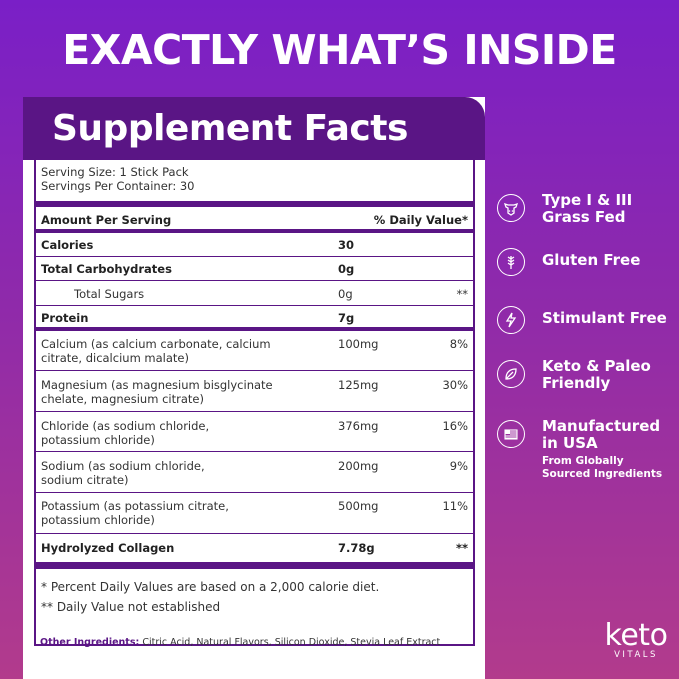  What do you see at coordinates (420, 220) in the screenshot?
I see `header-dv: % Daily Value*` at bounding box center [420, 220].